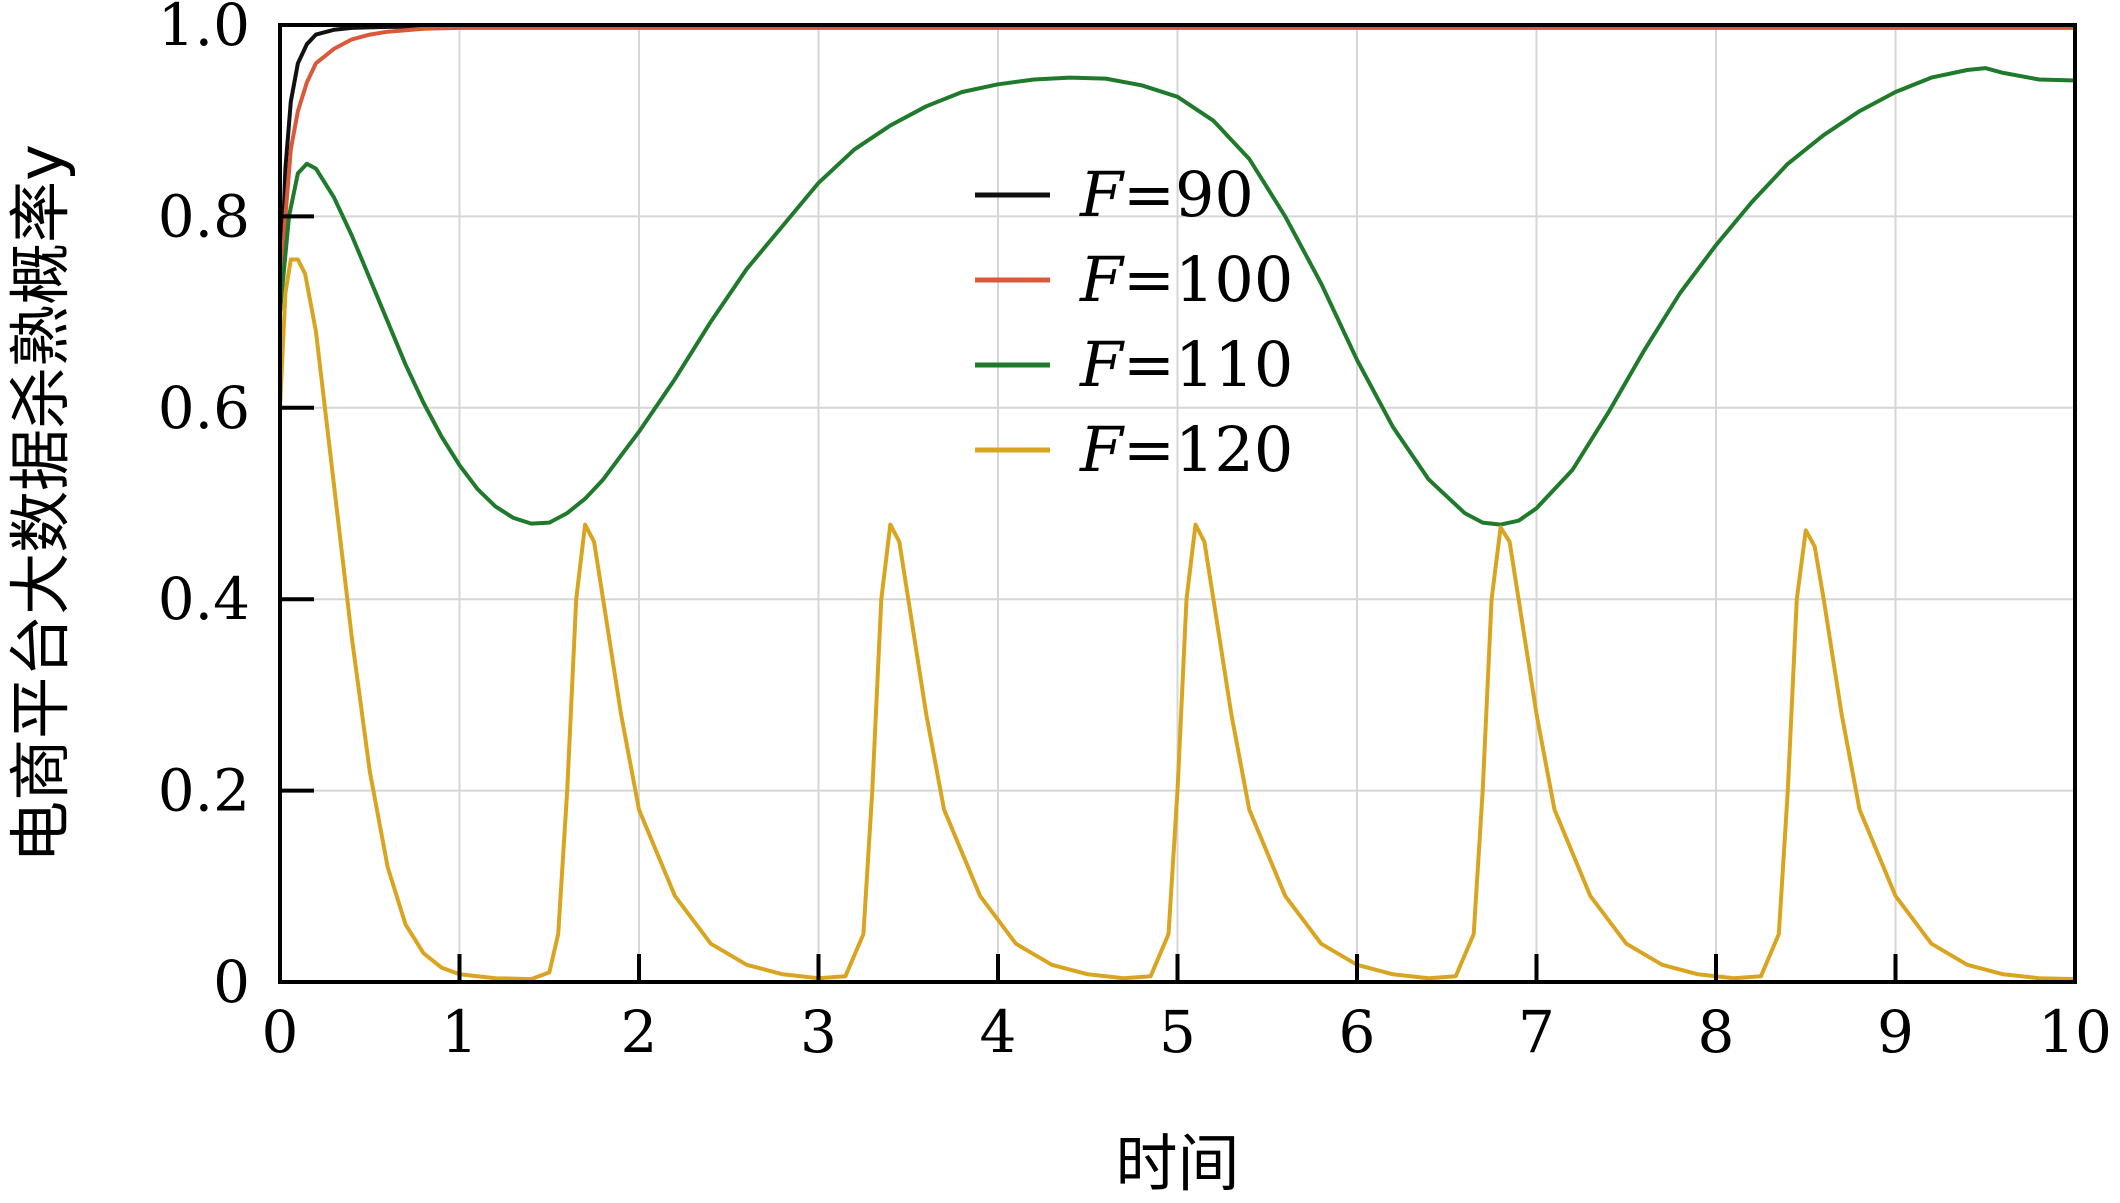  Describe the element at coordinates (2075, 1032) in the screenshot. I see `x-tick-label: 10` at that location.